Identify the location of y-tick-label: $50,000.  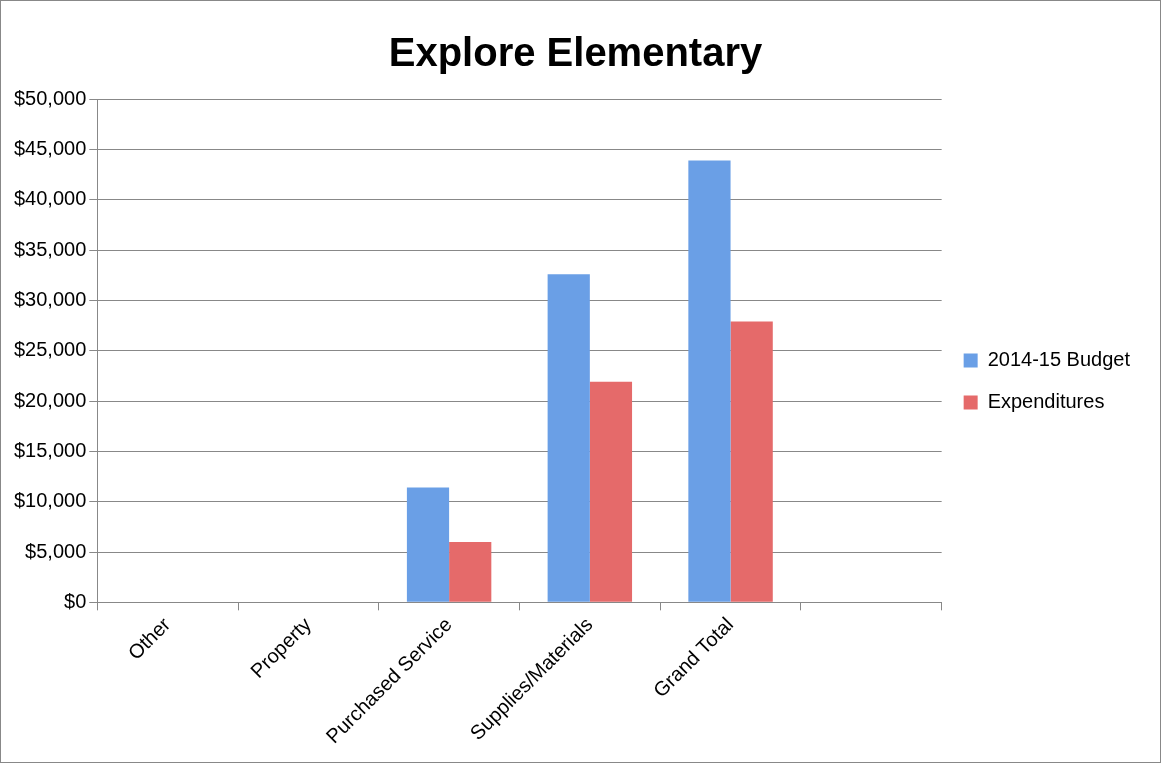
(50, 97).